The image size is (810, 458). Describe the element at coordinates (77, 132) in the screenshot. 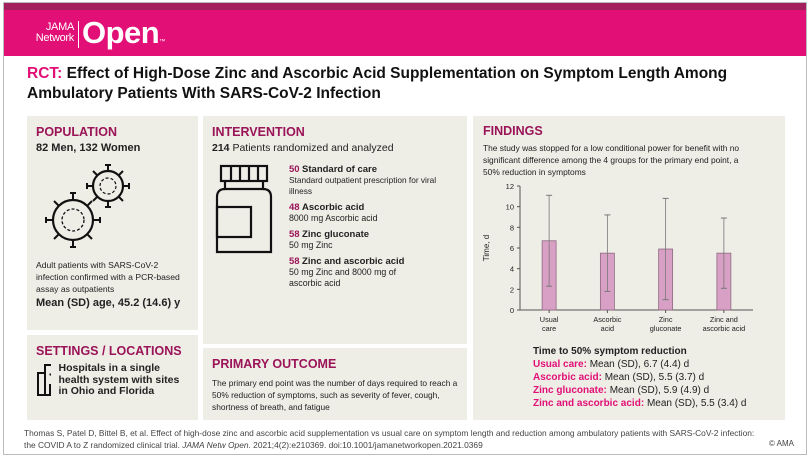

I see `population-heading: POPULATION` at that location.